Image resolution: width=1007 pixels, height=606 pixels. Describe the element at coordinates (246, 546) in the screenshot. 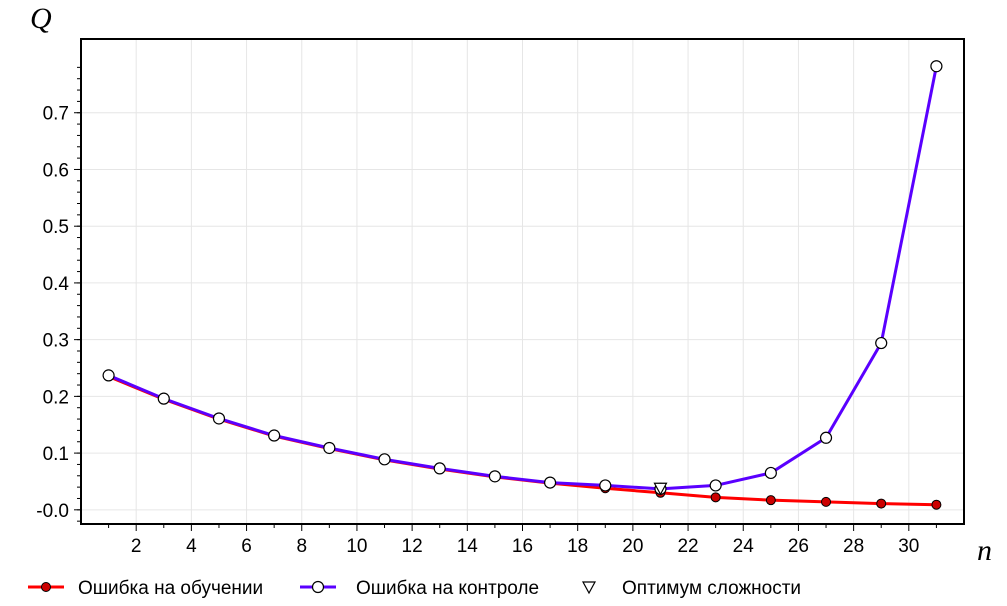

I see `x-tick-label: 6` at that location.